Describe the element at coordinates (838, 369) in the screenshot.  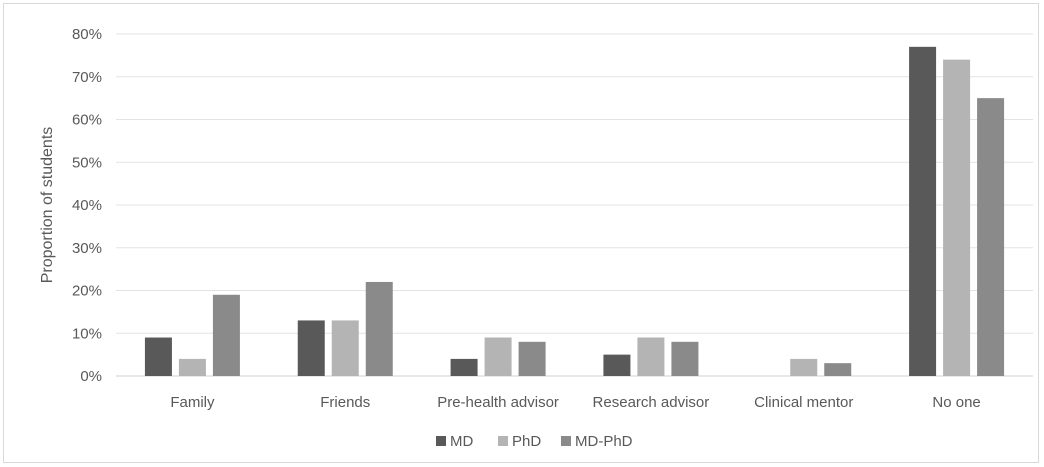
I see `bar-md-phd-clinical-mentor` at that location.